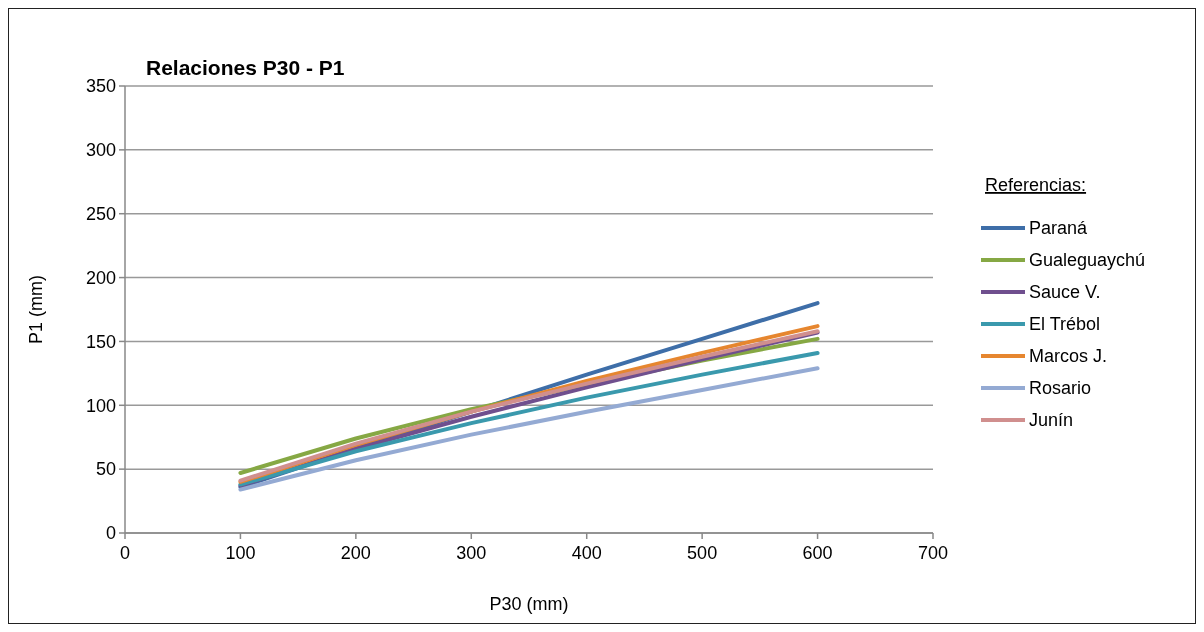  Describe the element at coordinates (1065, 324) in the screenshot. I see `legend-label: El Trébol` at that location.